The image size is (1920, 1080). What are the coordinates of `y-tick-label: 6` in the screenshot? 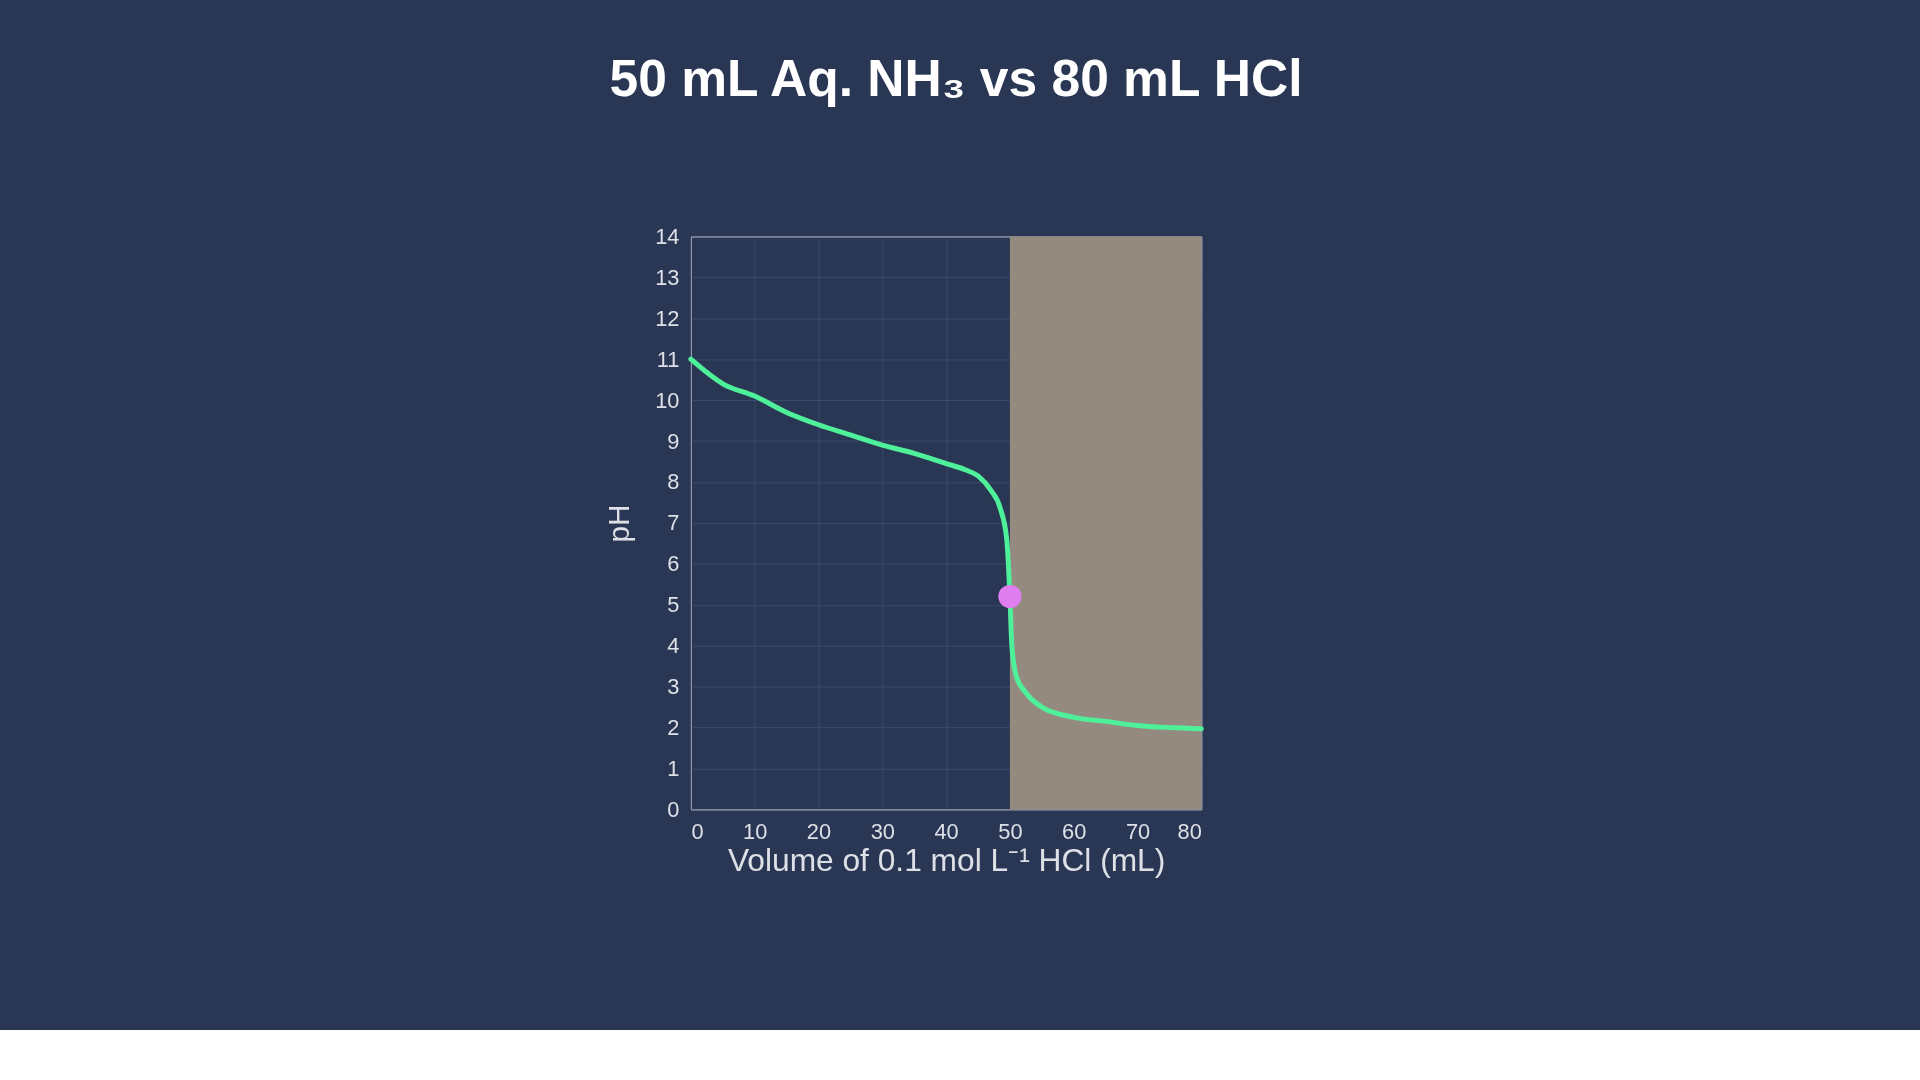 It's located at (673, 564).